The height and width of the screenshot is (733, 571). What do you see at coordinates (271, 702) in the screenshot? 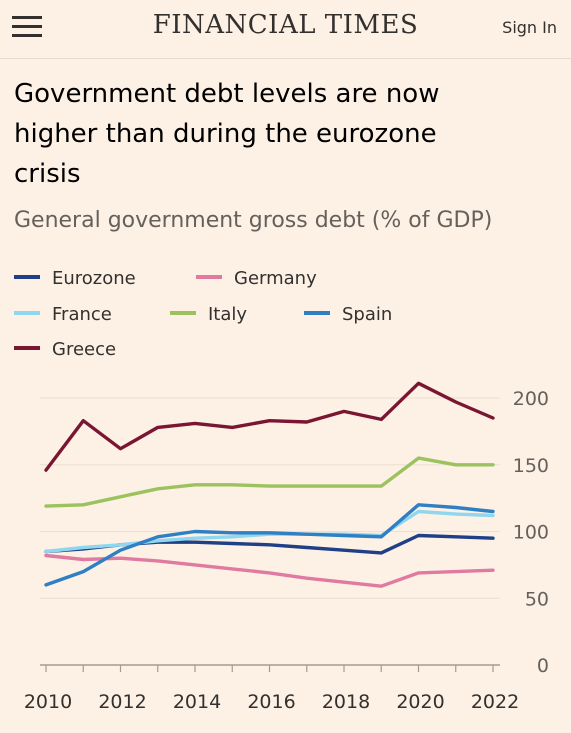
I see `x-tick-label: 2016` at bounding box center [271, 702].